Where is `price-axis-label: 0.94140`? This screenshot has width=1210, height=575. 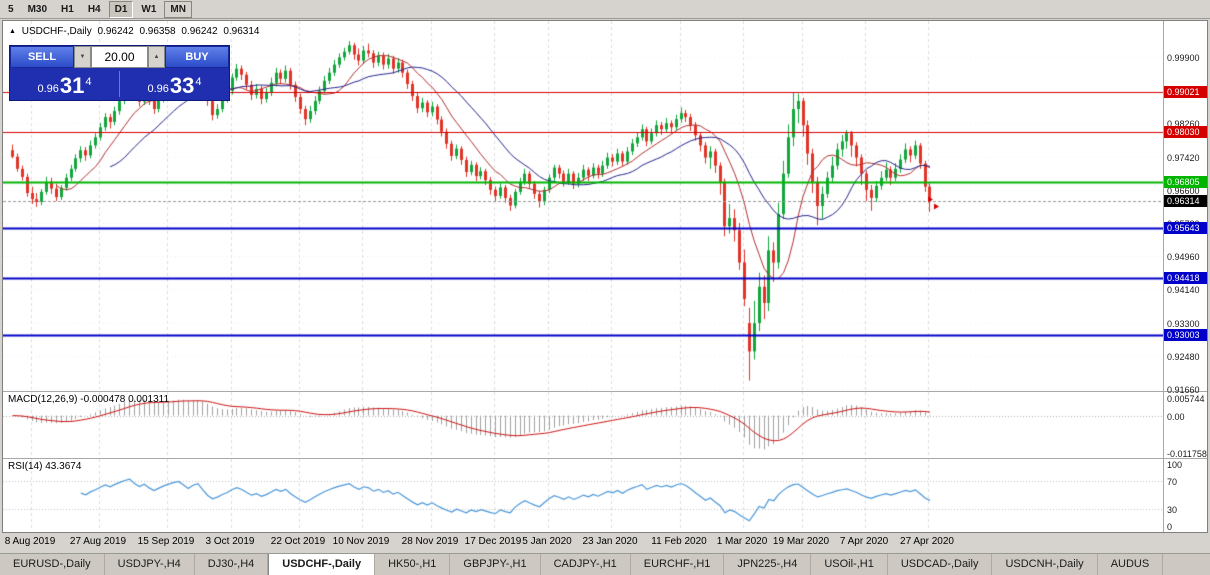 price-axis-label: 0.94140 is located at coordinates (1183, 290).